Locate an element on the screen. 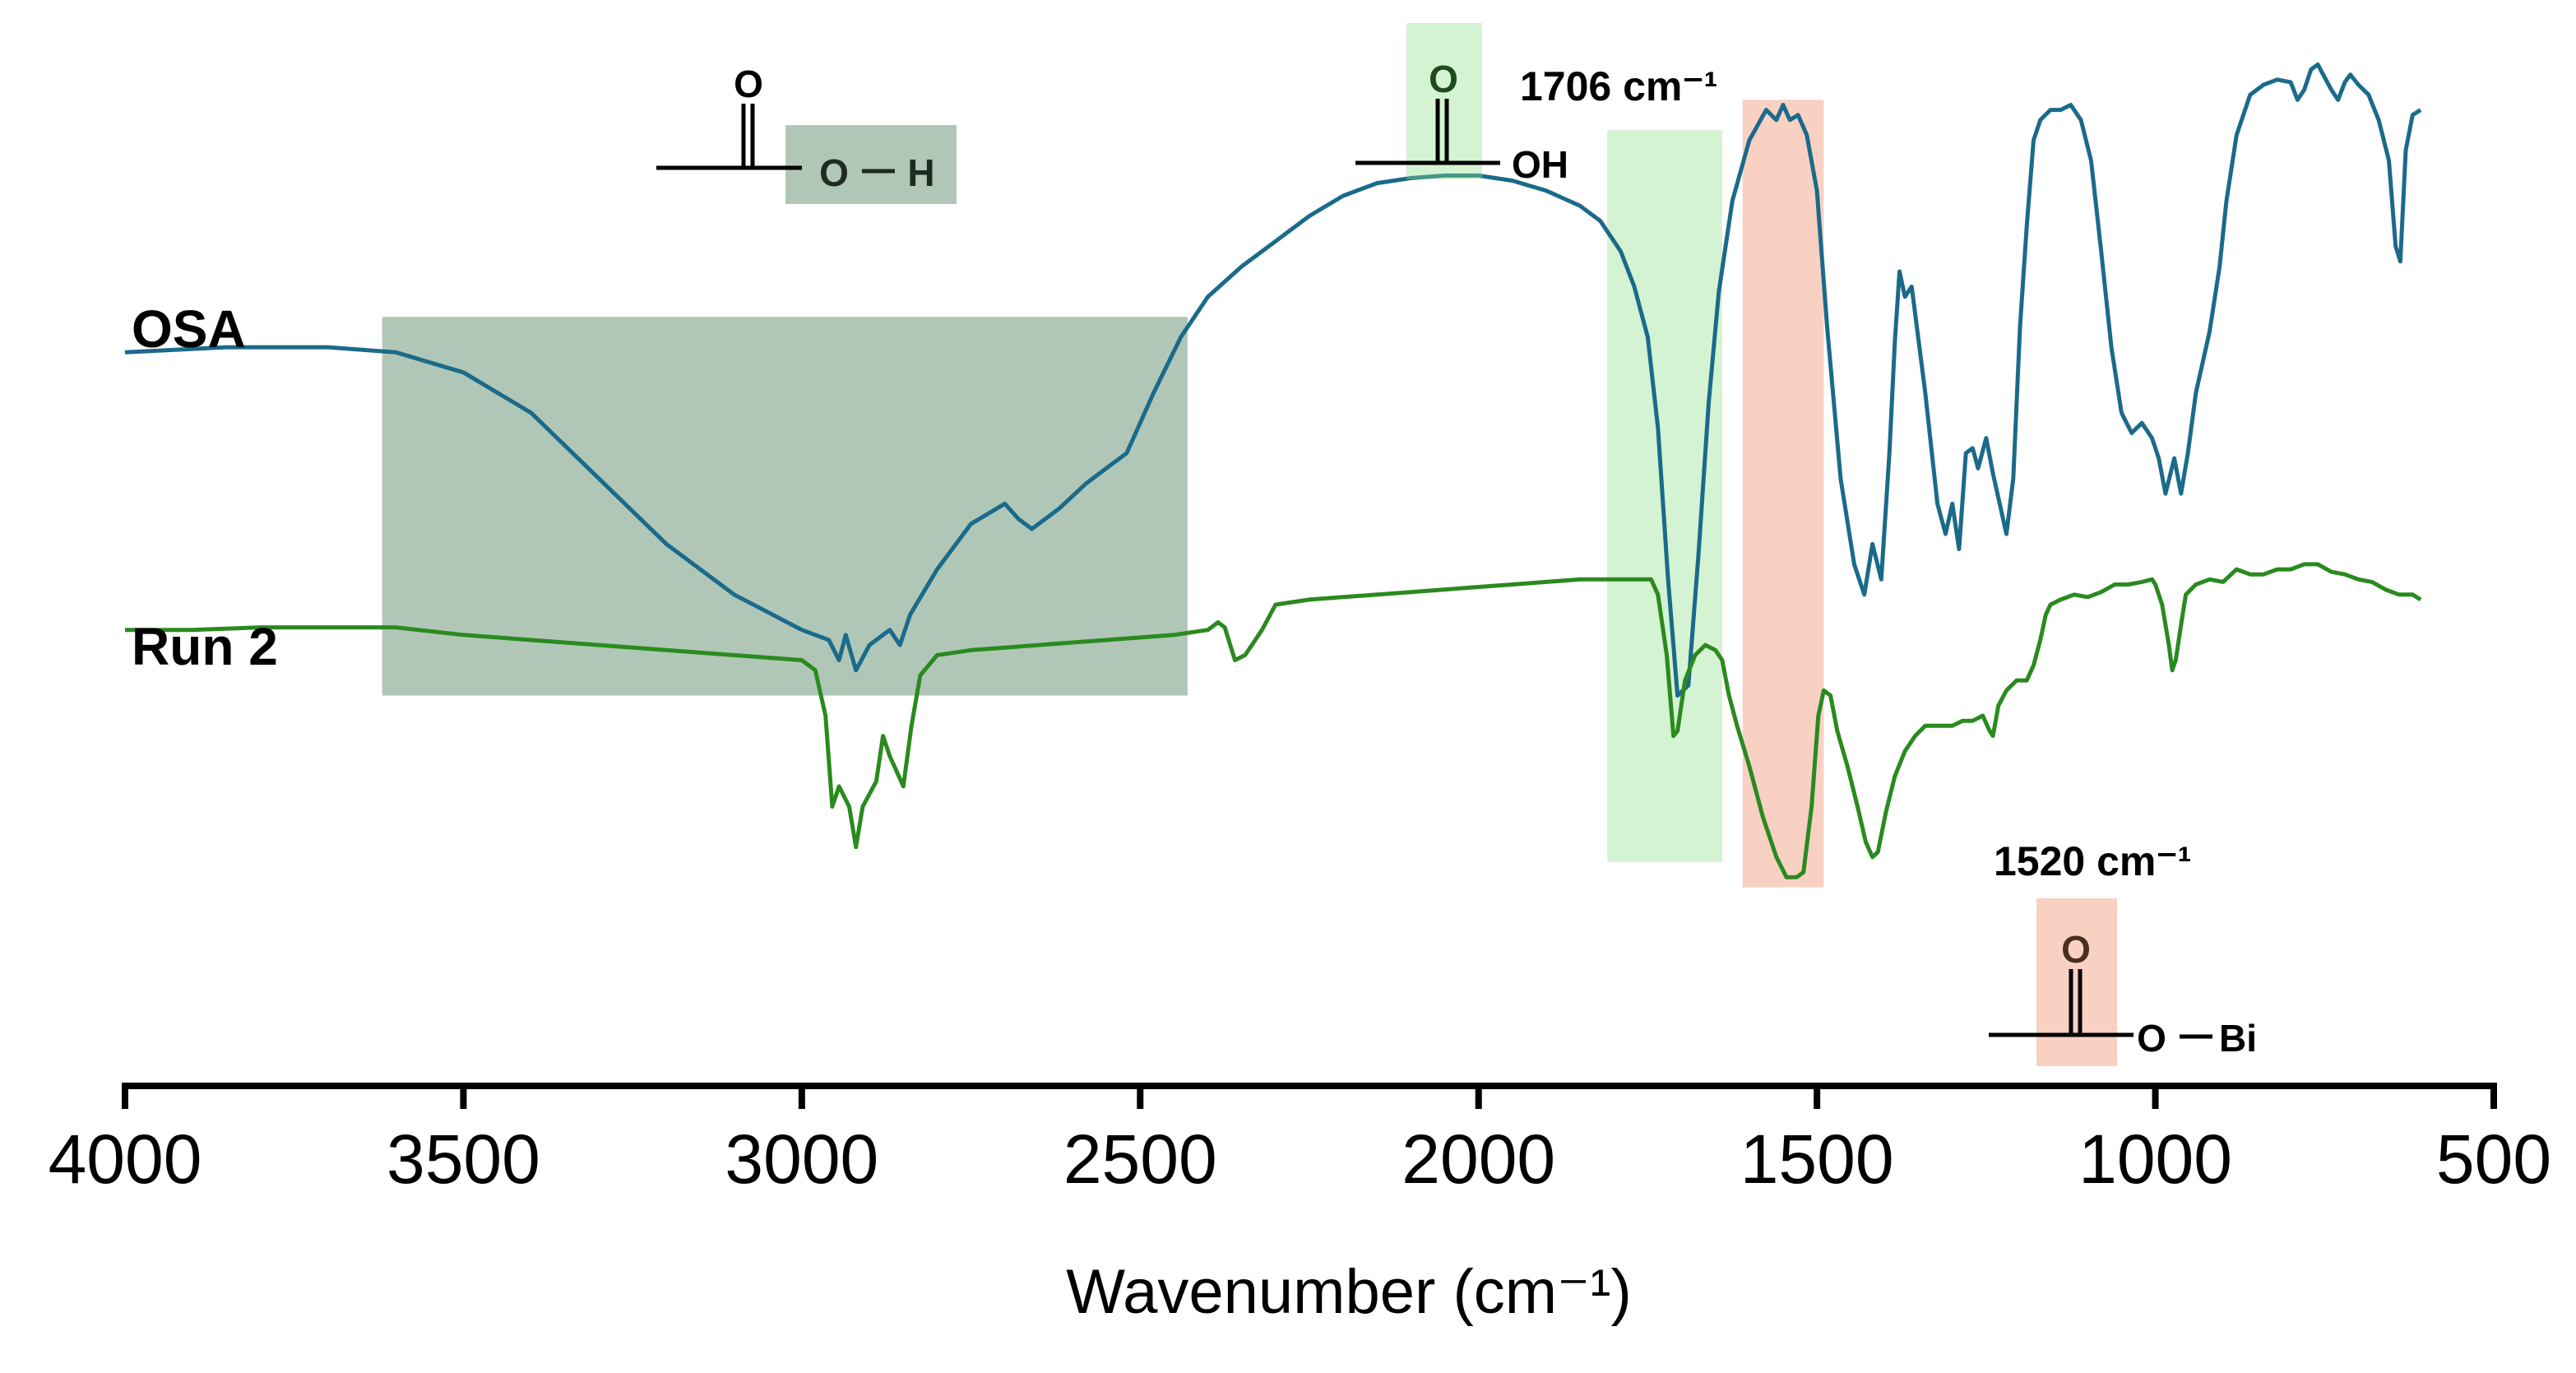  atom-bismuth: Bi is located at coordinates (2238, 1038).